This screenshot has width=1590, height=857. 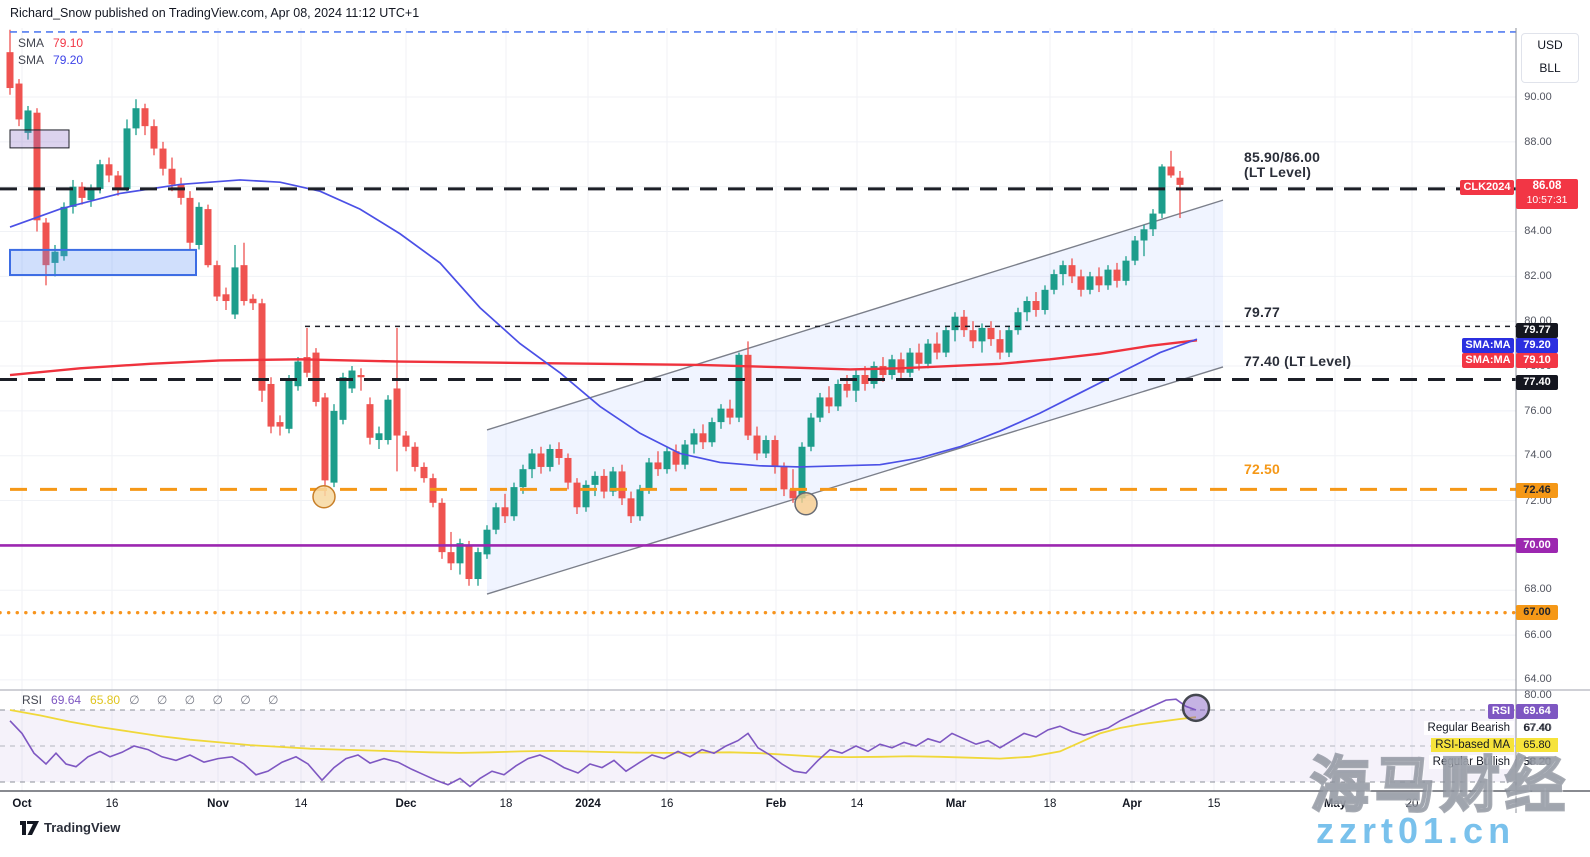 What do you see at coordinates (207, 700) in the screenshot?
I see `rsi-empty-values: ∅ ∅ ∅ ∅ ∅ ∅` at bounding box center [207, 700].